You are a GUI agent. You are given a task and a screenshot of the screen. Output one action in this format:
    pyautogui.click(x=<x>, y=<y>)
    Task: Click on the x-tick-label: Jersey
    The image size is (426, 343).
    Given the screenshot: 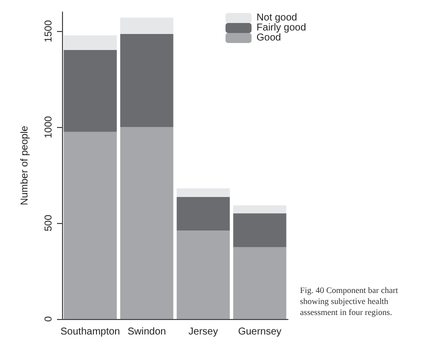 What is the action you would take?
    pyautogui.click(x=203, y=332)
    